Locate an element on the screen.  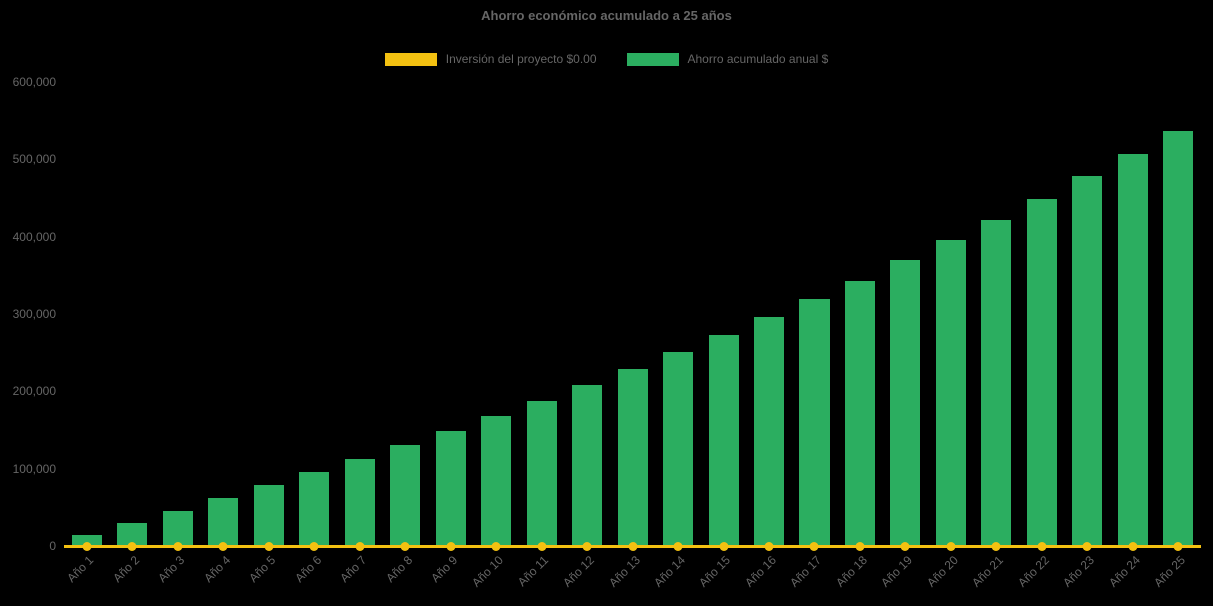
category-slot: Año 13 is located at coordinates (630, 336).